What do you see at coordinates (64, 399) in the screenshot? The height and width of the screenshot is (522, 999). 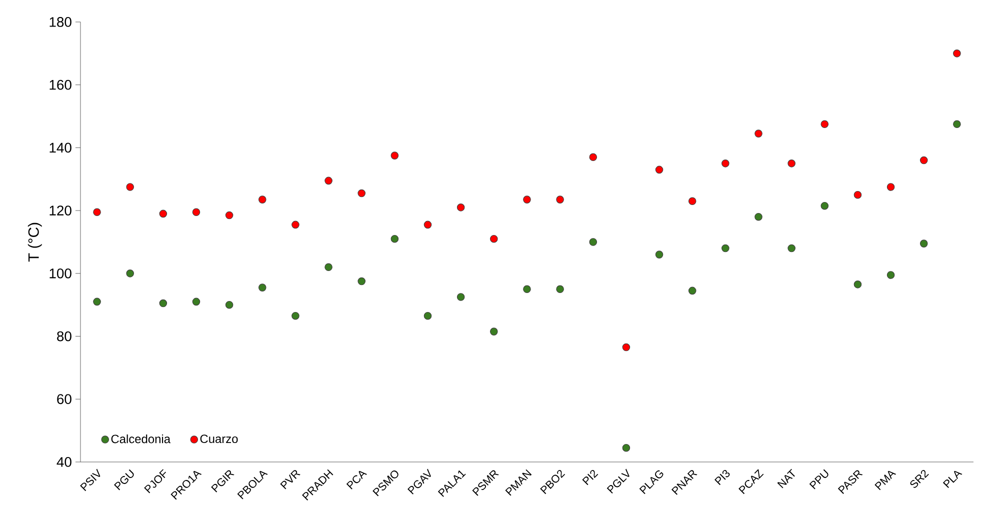 I see `y-tick-label: 60` at bounding box center [64, 399].